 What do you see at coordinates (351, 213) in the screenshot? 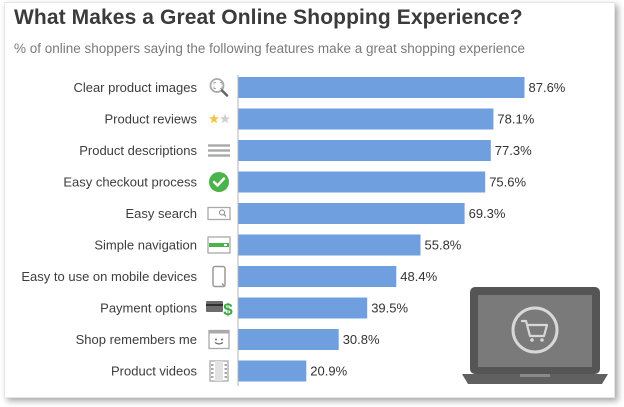
I see `bar-easy-search` at bounding box center [351, 213].